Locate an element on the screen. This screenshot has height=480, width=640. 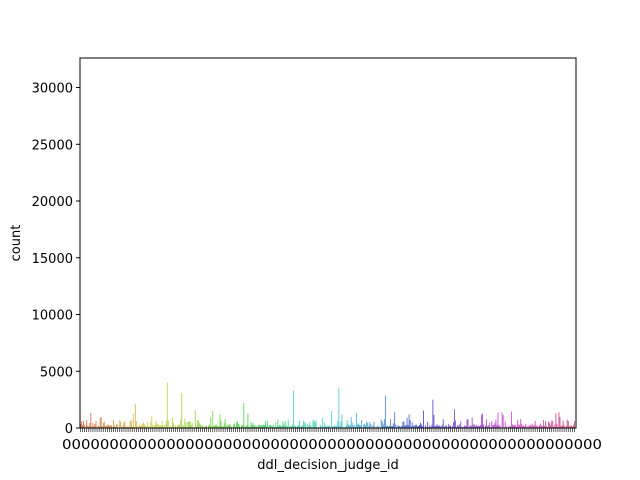
y-tick-label: 30000 is located at coordinates (52, 89).